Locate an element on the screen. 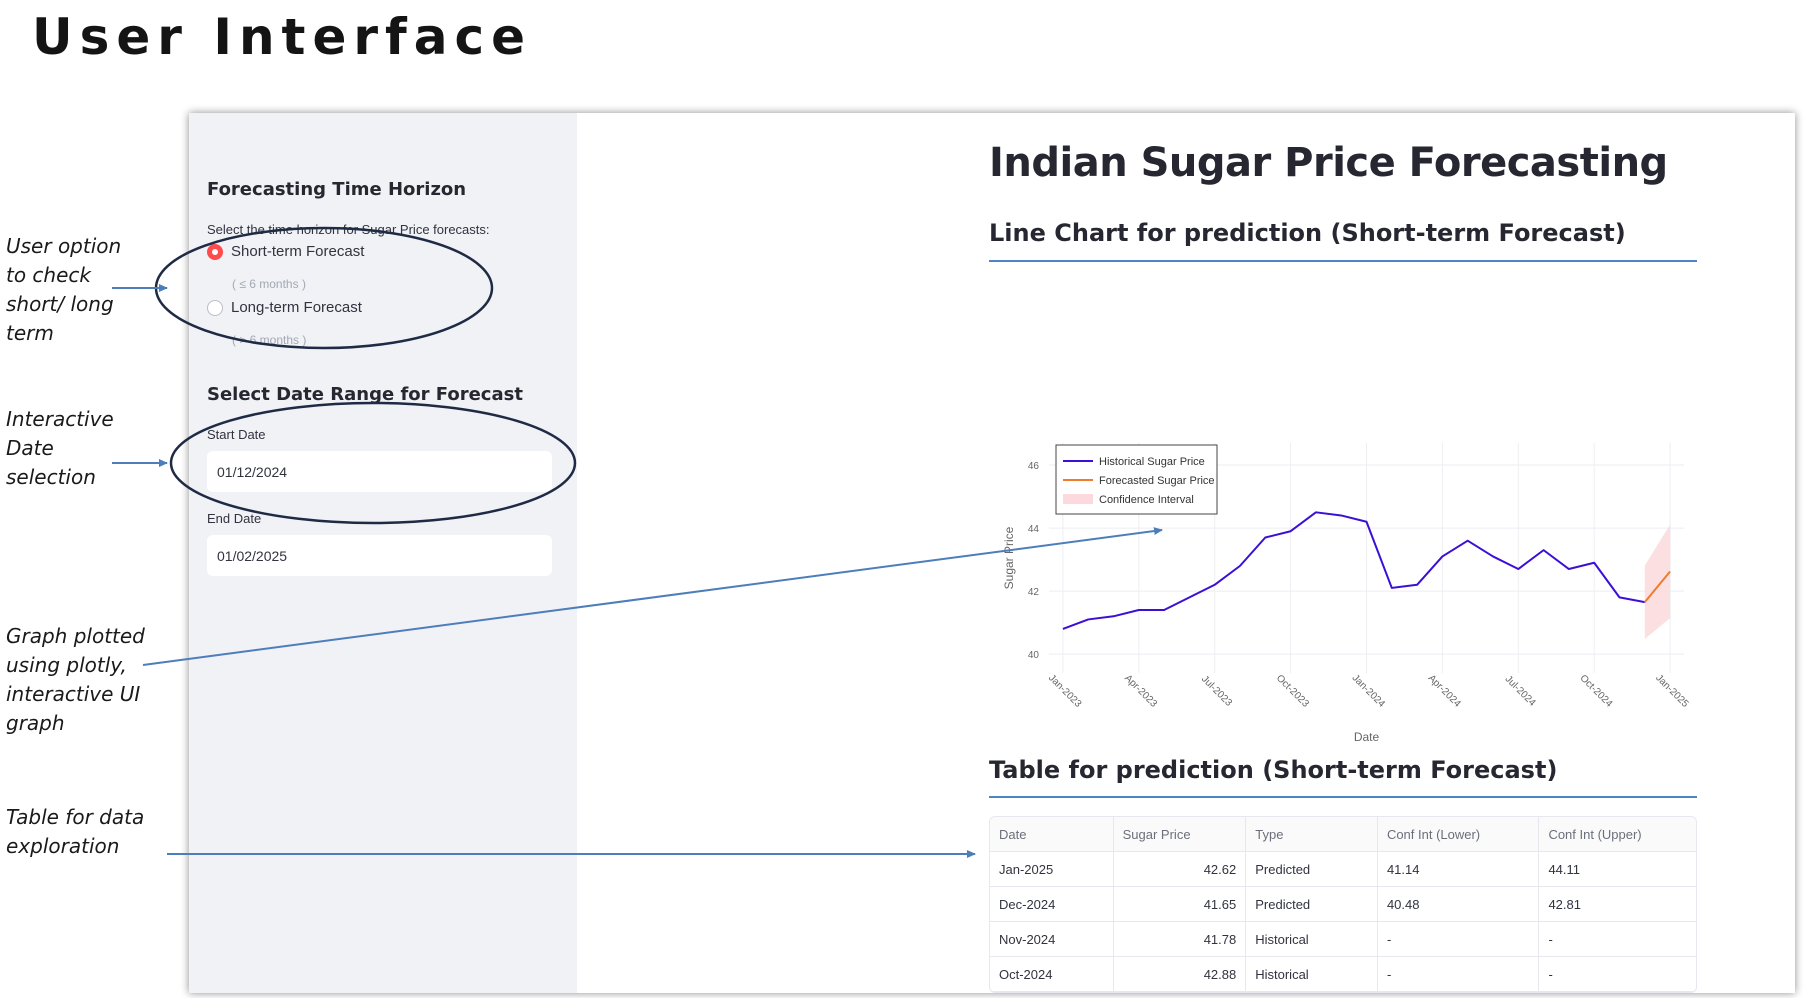 This screenshot has height=998, width=1808. annotation-line: Date is located at coordinates (30, 448).